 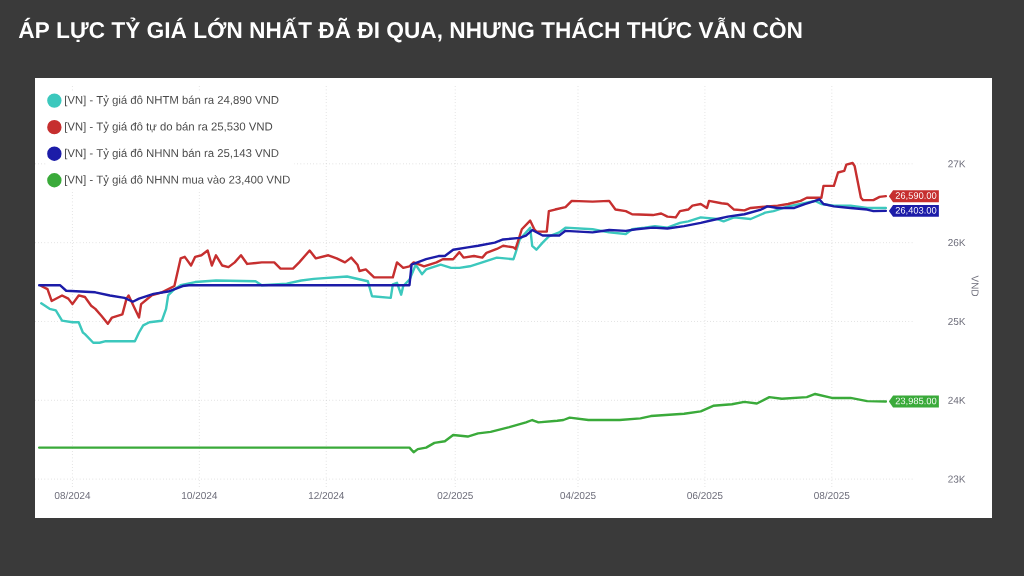 I want to click on x-tick-label: 08/2024, so click(x=72, y=495).